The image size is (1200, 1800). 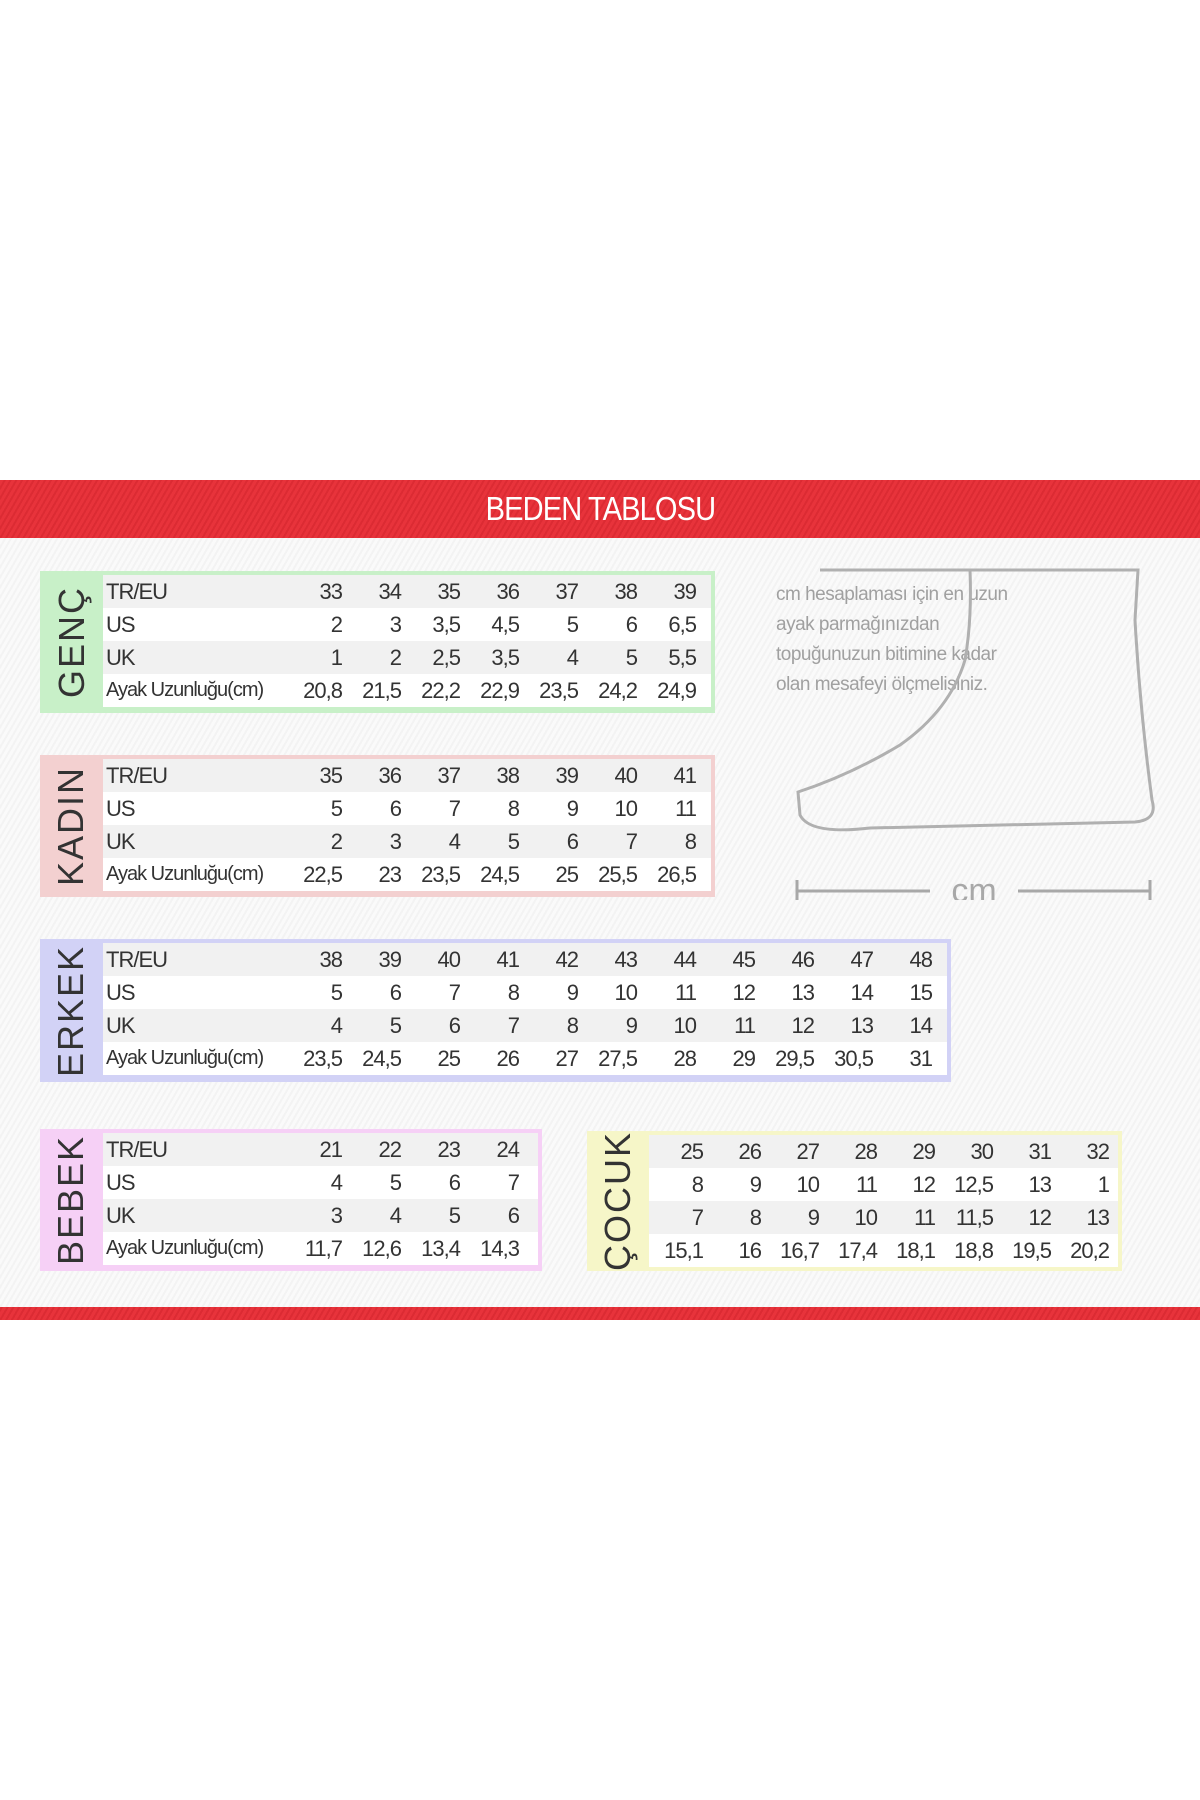 What do you see at coordinates (71, 1010) in the screenshot?
I see `category-label: ERKEK` at bounding box center [71, 1010].